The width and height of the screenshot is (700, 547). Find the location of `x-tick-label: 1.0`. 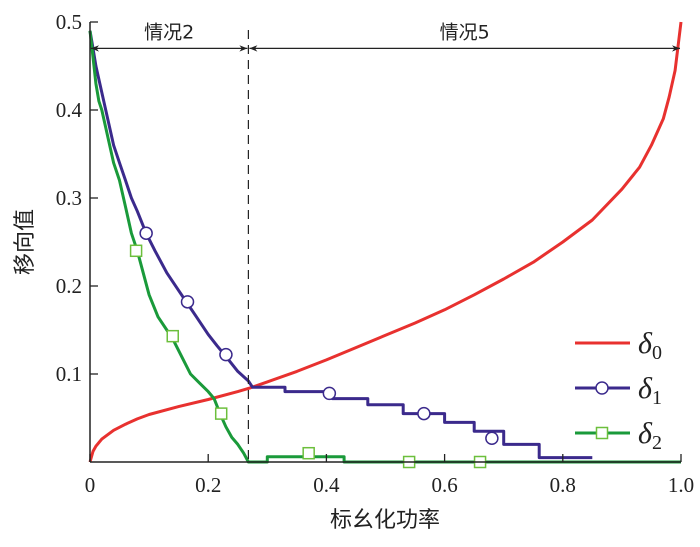

x-tick-label: 1.0 is located at coordinates (681, 485).